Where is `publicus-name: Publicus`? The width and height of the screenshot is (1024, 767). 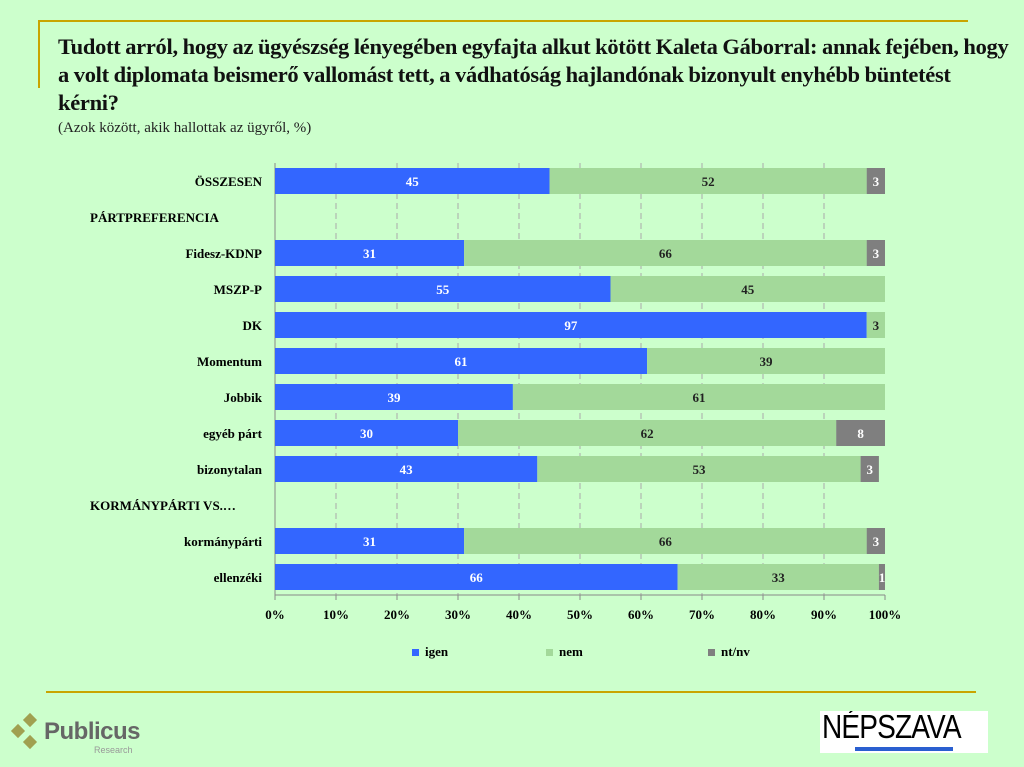 publicus-name: Publicus is located at coordinates (92, 731).